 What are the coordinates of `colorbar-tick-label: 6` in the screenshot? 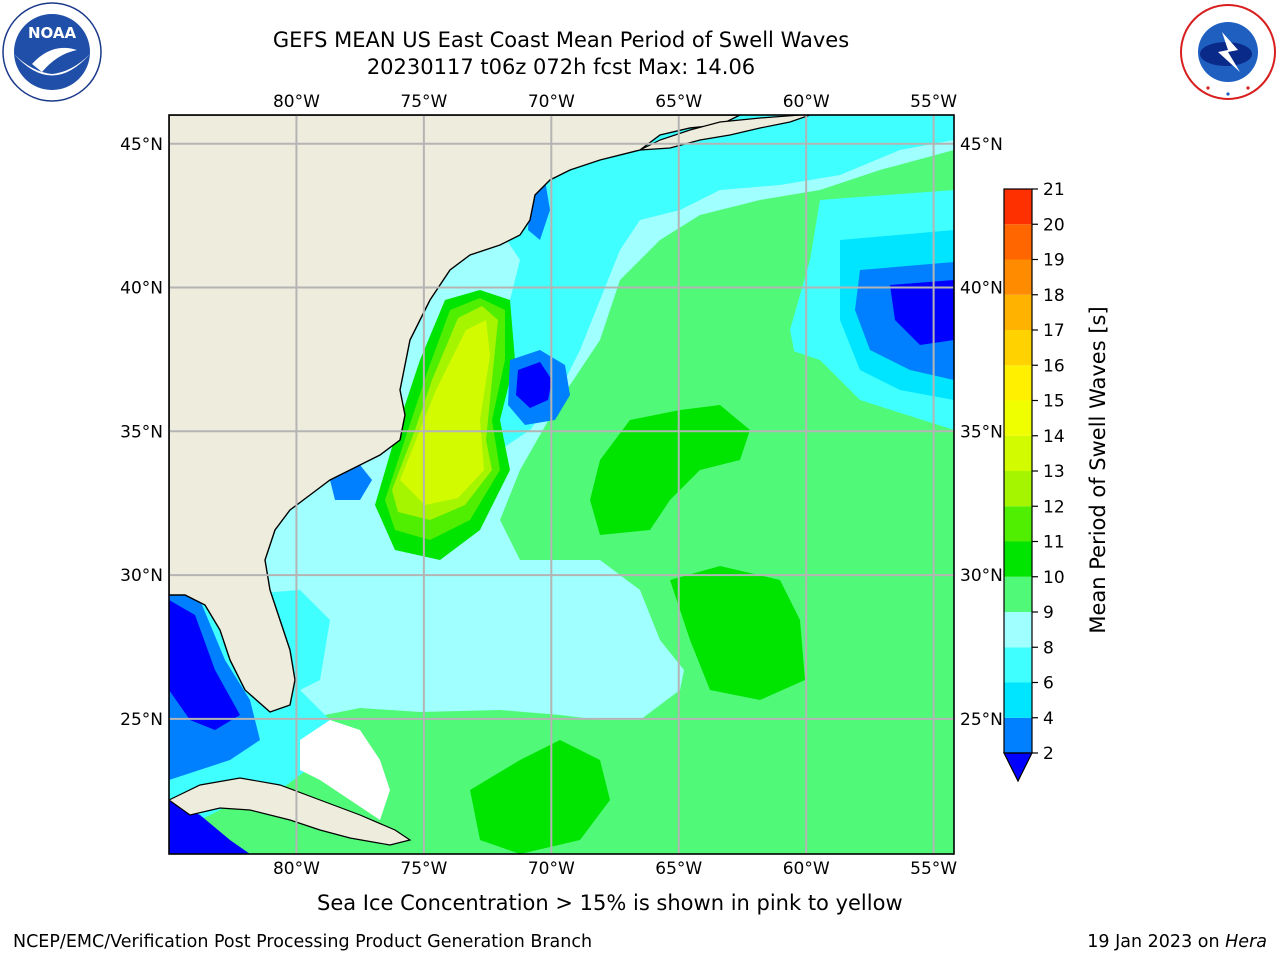 It's located at (1048, 684).